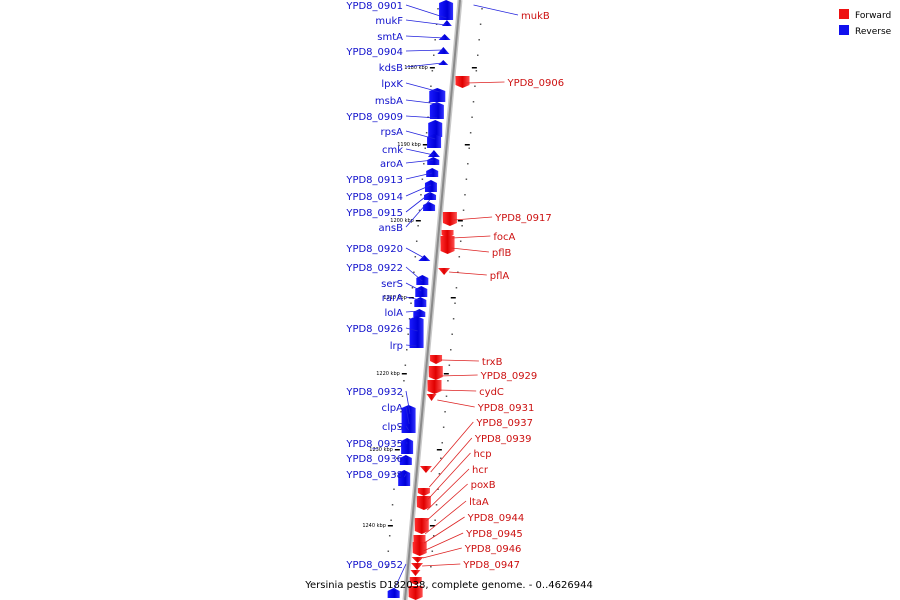 The image size is (900, 600). Describe the element at coordinates (506, 408) in the screenshot. I see `gene-label-ypd8-0931: YPD8_0931` at that location.